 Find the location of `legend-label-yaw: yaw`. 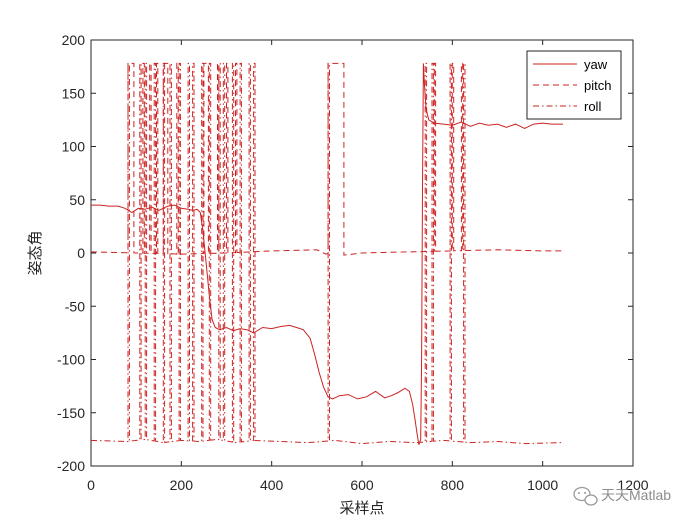

legend-label-yaw: yaw is located at coordinates (596, 64).